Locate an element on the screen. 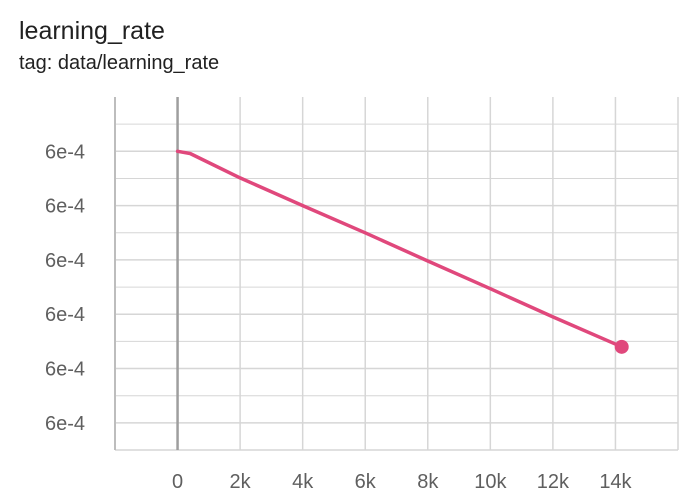  x-tick-label: 6k is located at coordinates (366, 482).